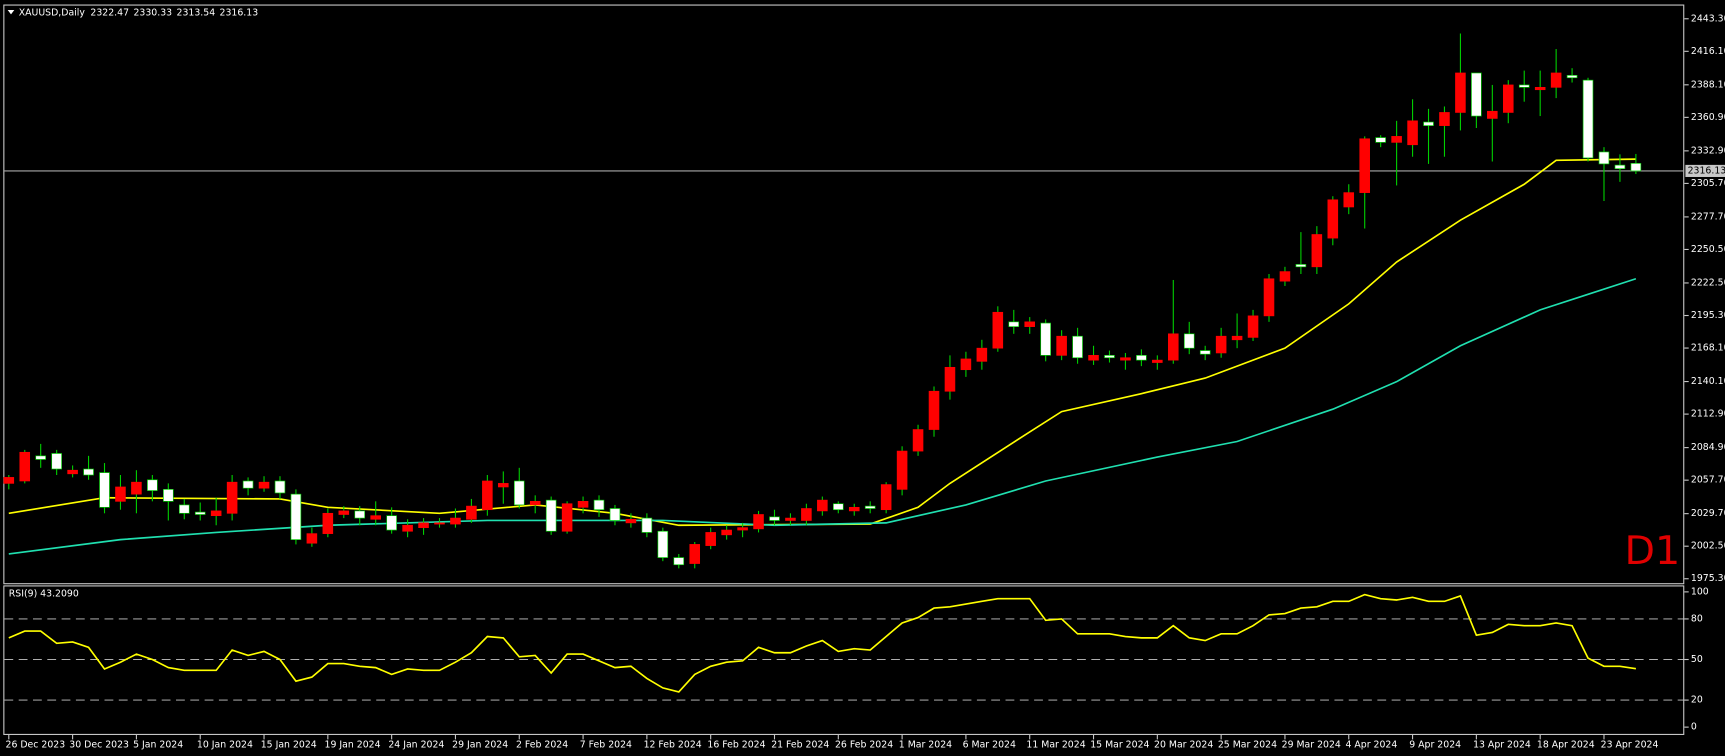  I want to click on y-tick-label: 2195.30, so click(1708, 315).